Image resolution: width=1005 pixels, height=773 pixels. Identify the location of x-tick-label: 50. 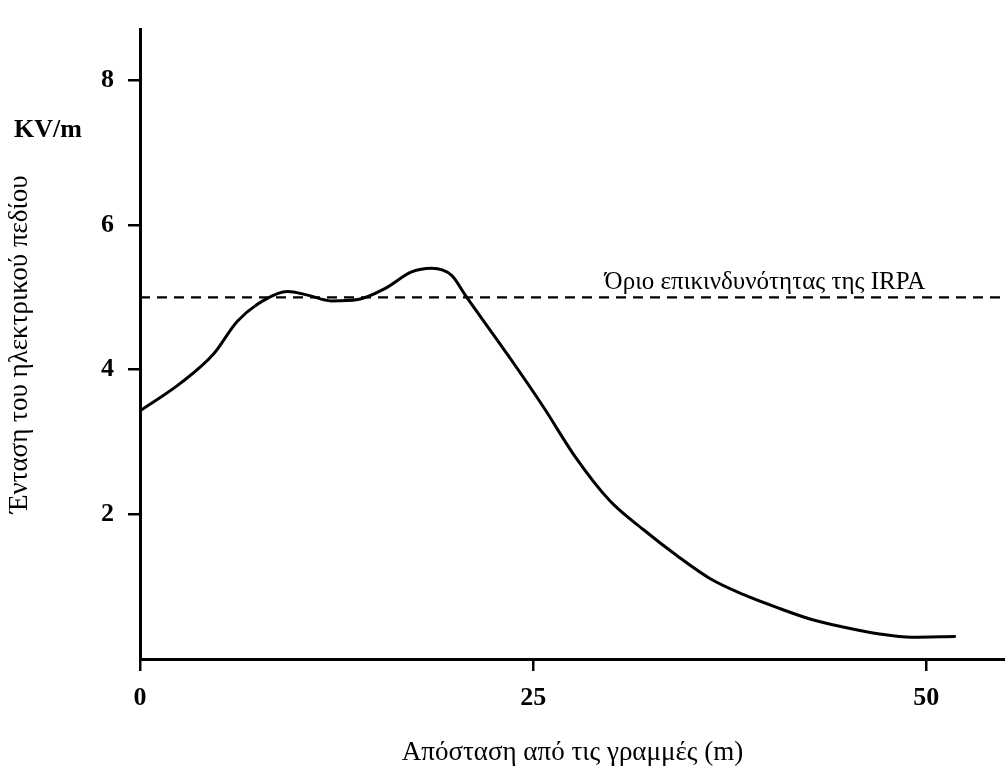
(926, 697).